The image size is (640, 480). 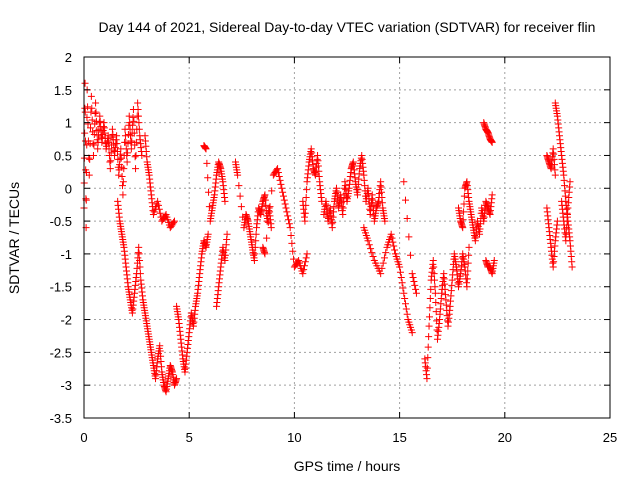 I want to click on y-tick-label: 1, so click(x=68, y=123).